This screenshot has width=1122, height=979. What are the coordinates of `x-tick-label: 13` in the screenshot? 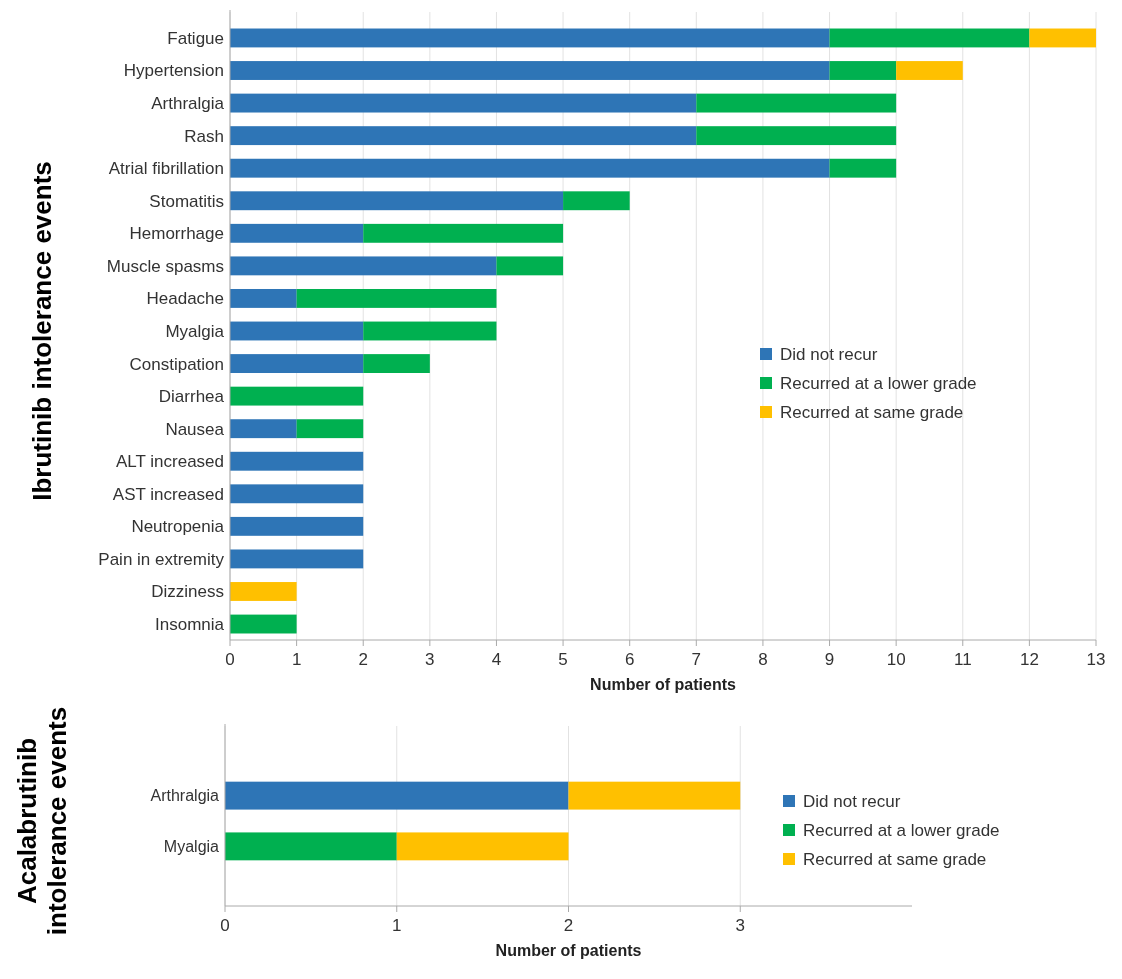 It's located at (1096, 659).